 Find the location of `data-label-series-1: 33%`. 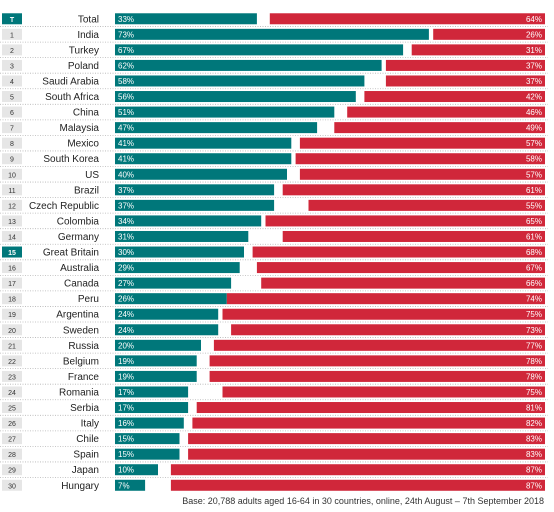

data-label-series-1: 33% is located at coordinates (126, 19).